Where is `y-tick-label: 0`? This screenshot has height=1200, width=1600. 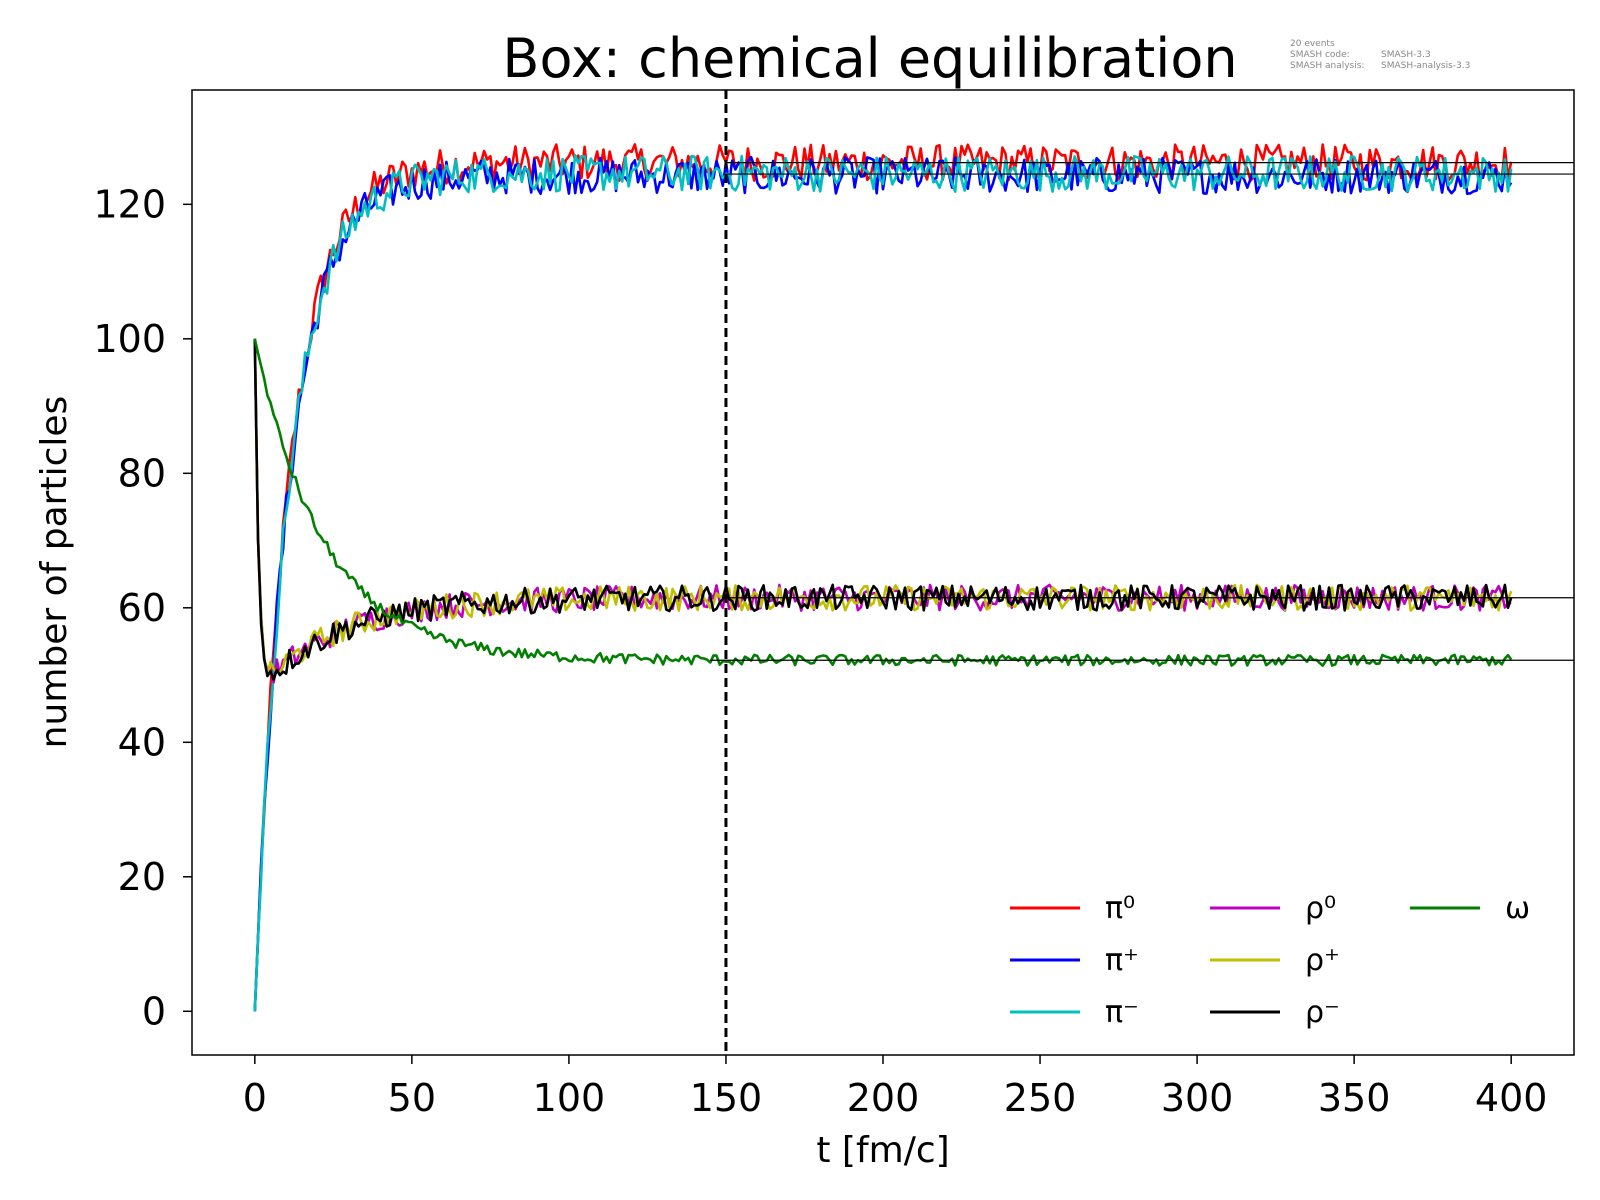 y-tick-label: 0 is located at coordinates (154, 1011).